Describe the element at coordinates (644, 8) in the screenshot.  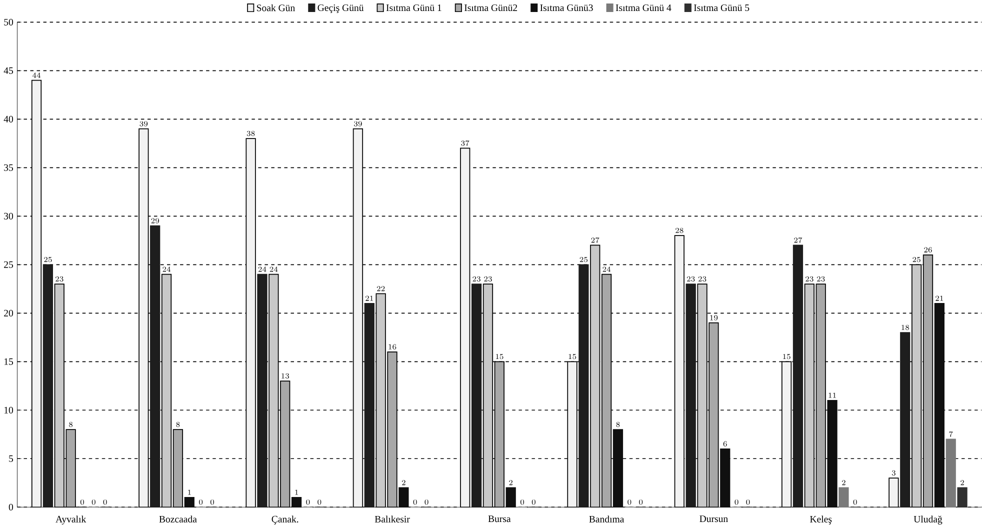
I see `legend-label: Isıtma Günü 4` at that location.